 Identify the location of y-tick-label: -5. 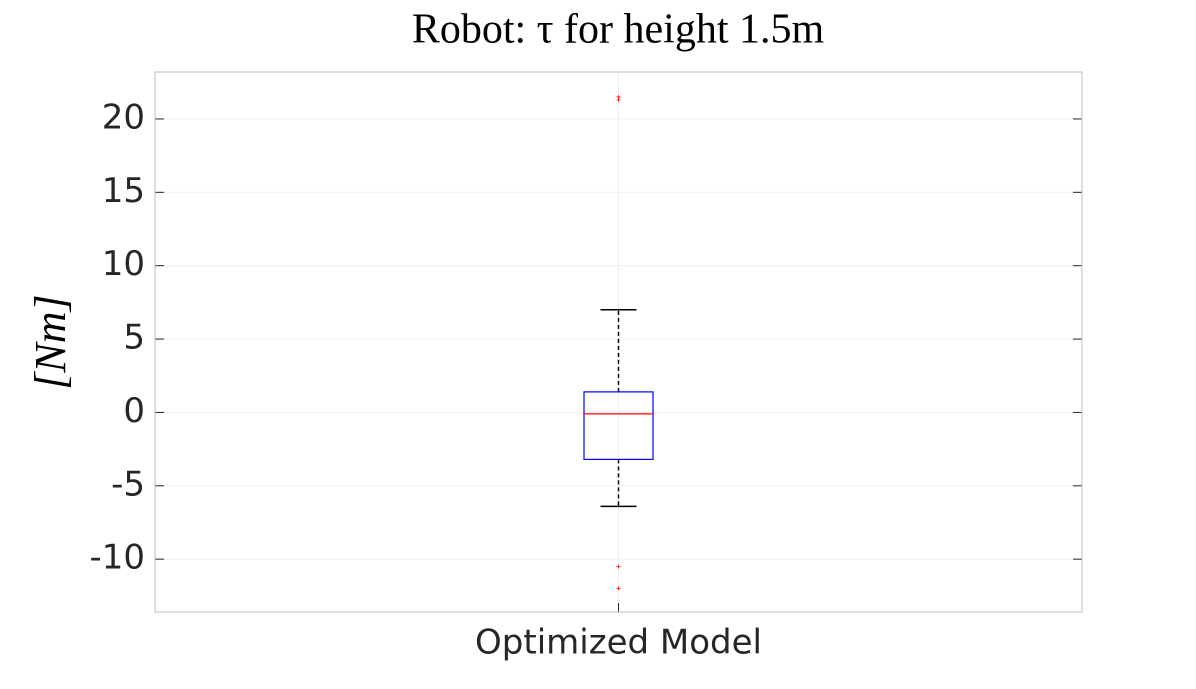
(128, 484).